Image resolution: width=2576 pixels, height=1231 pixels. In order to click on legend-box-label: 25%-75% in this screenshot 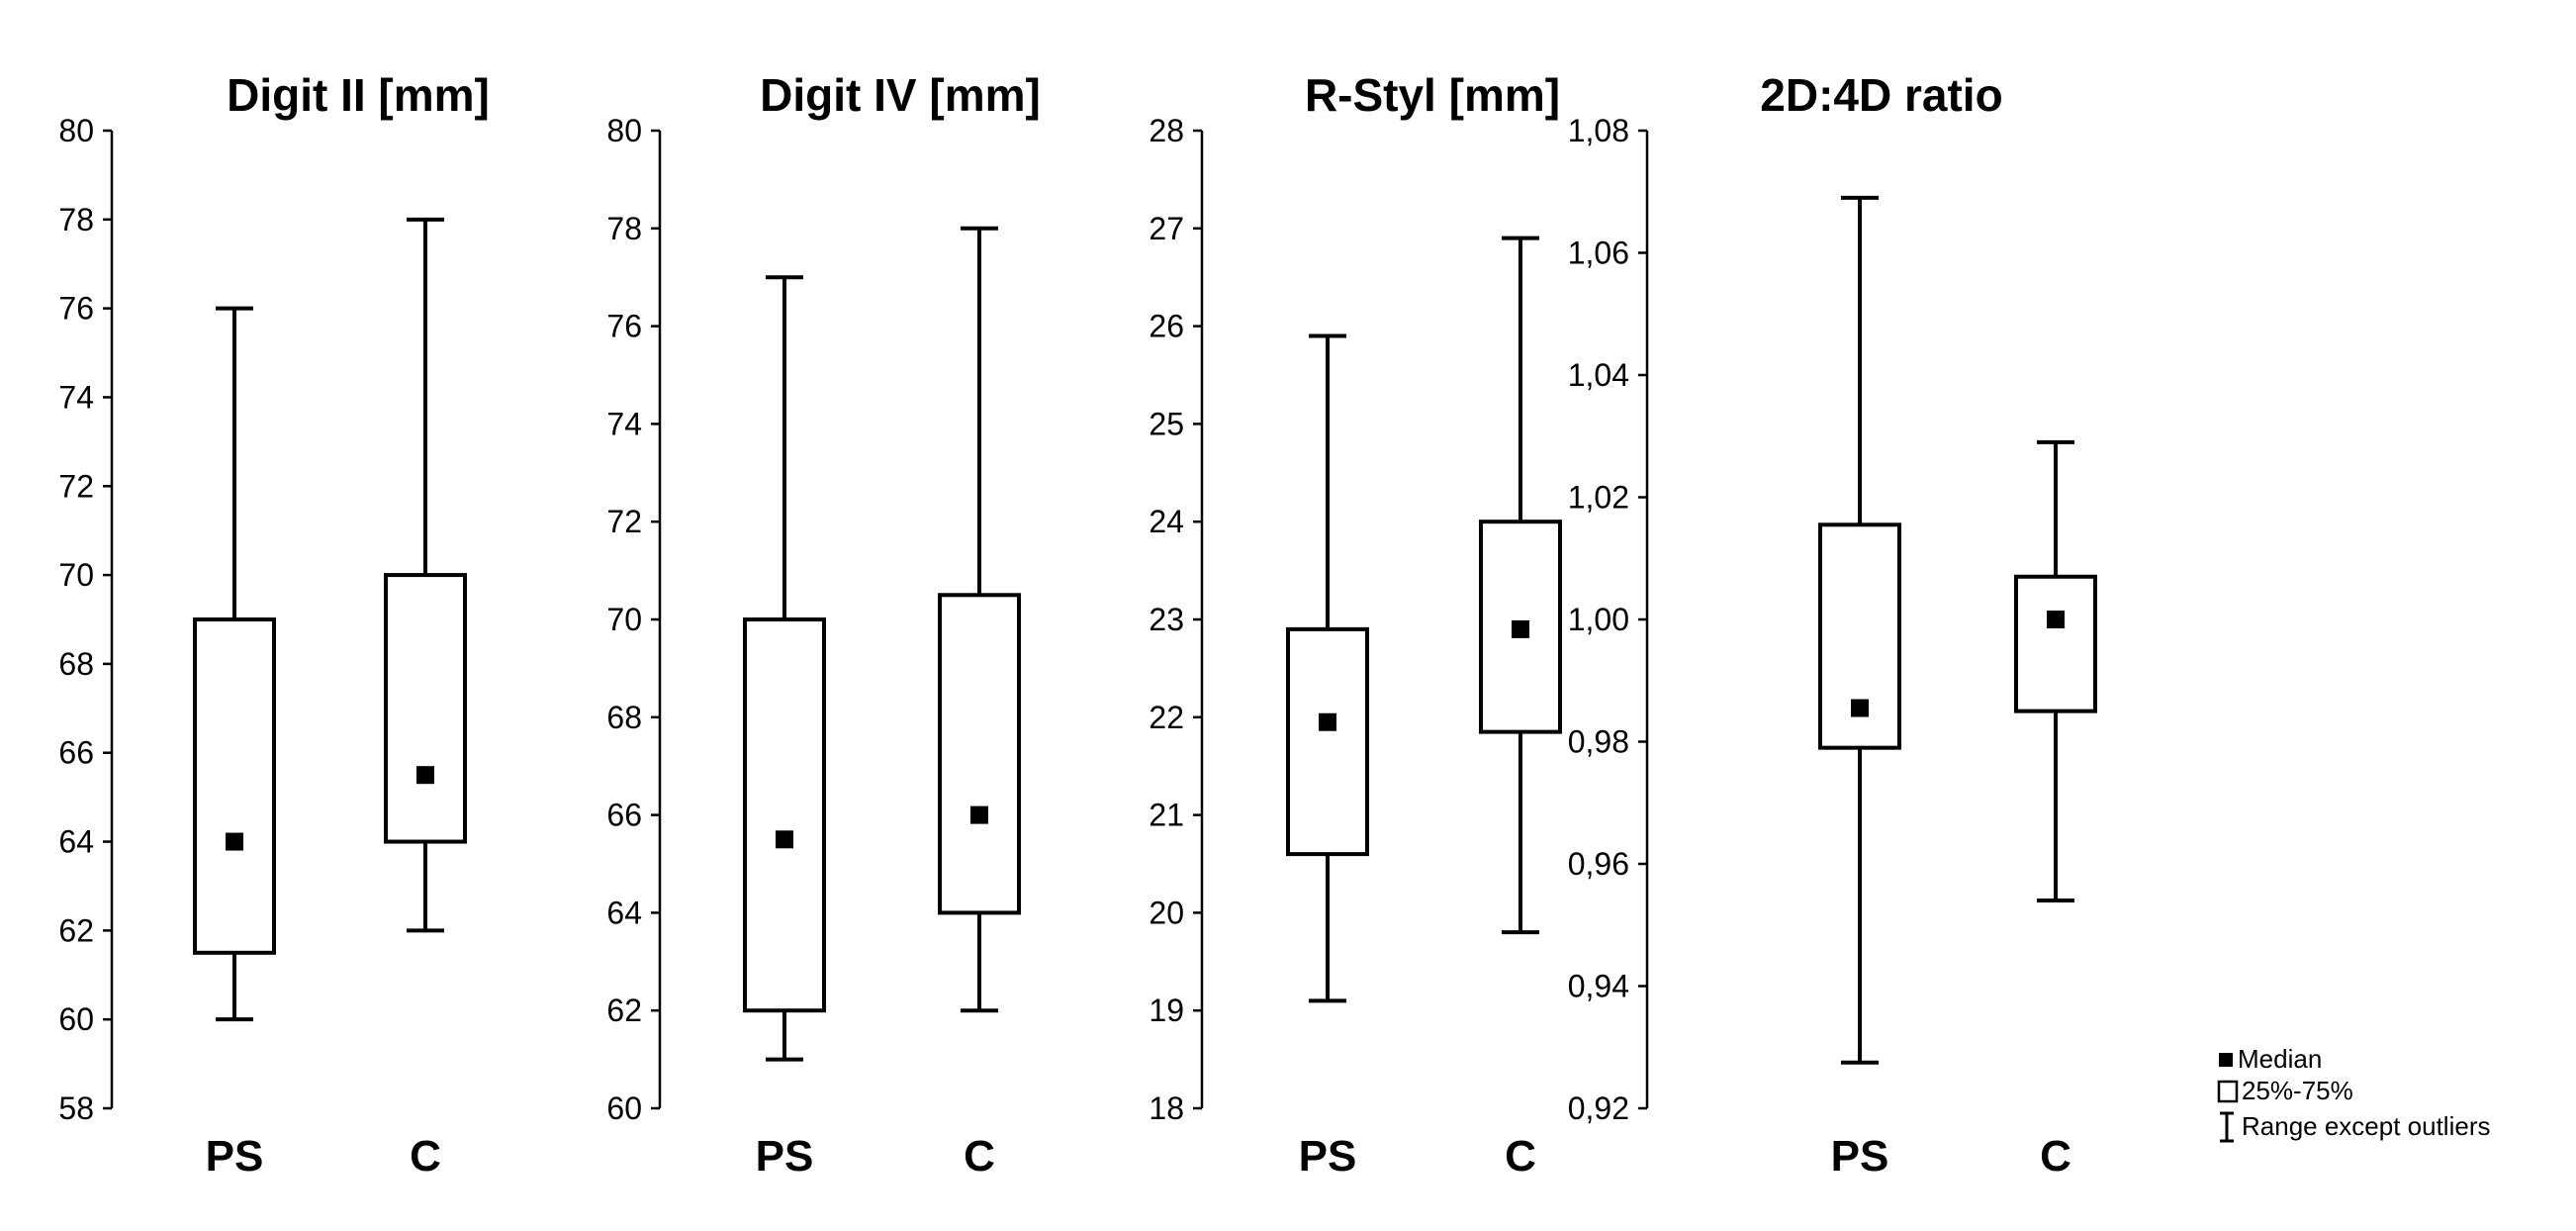, I will do `click(2297, 1091)`.